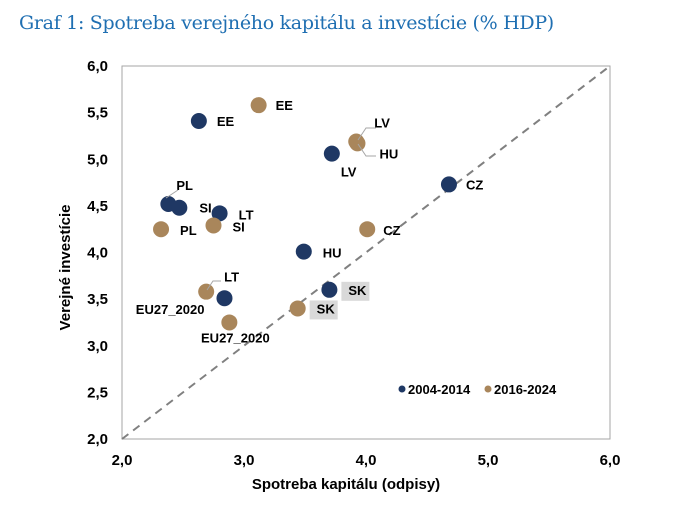  What do you see at coordinates (610, 460) in the screenshot?
I see `x-tick-label: 6,0` at bounding box center [610, 460].